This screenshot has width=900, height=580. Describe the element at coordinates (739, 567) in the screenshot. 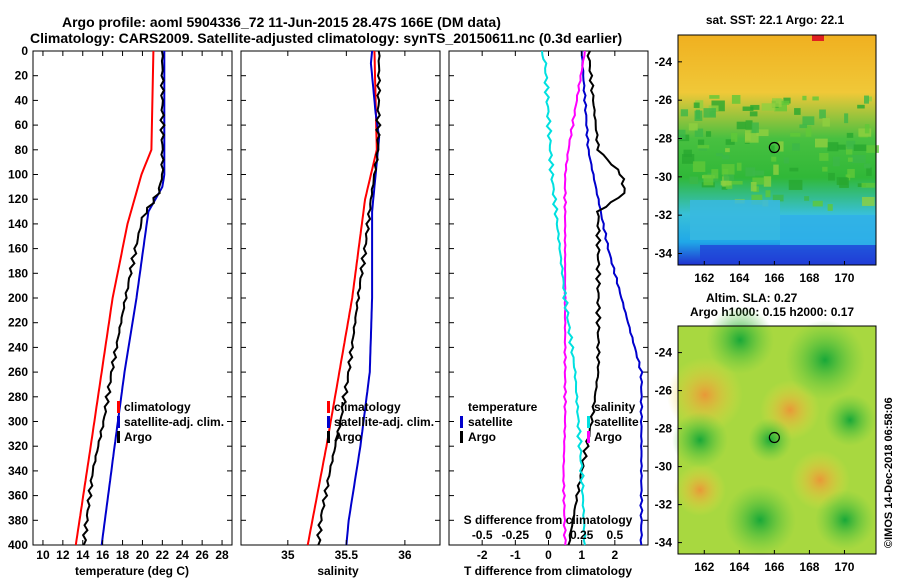

I see `map-x-tick-label: 164` at that location.